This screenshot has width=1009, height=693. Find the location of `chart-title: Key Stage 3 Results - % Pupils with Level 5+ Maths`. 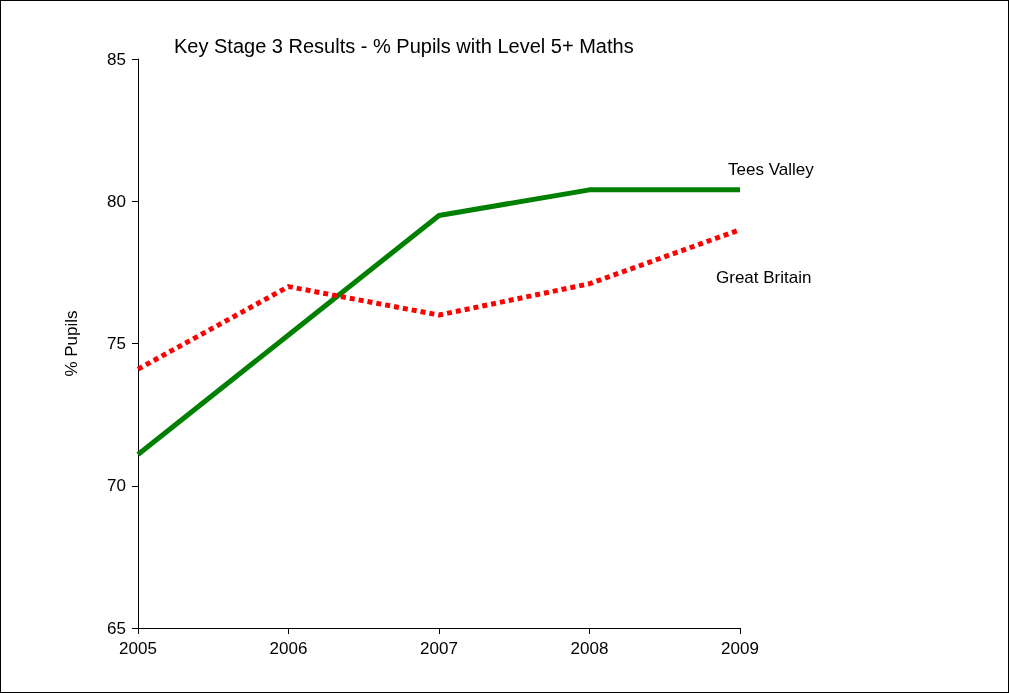

chart-title: Key Stage 3 Results - % Pupils with Level 5+ Maths is located at coordinates (404, 46).